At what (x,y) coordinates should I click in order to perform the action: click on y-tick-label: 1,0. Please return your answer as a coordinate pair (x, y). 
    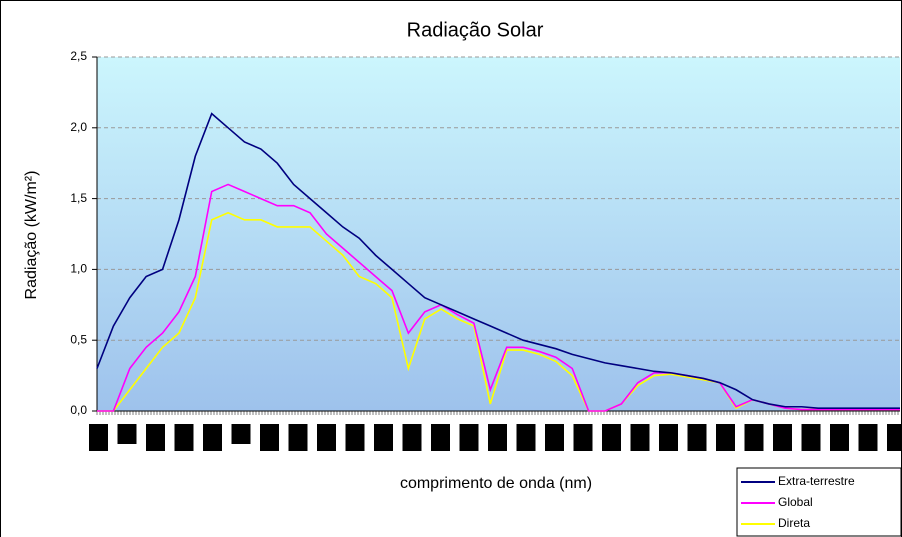
    Looking at the image, I should click on (78, 269).